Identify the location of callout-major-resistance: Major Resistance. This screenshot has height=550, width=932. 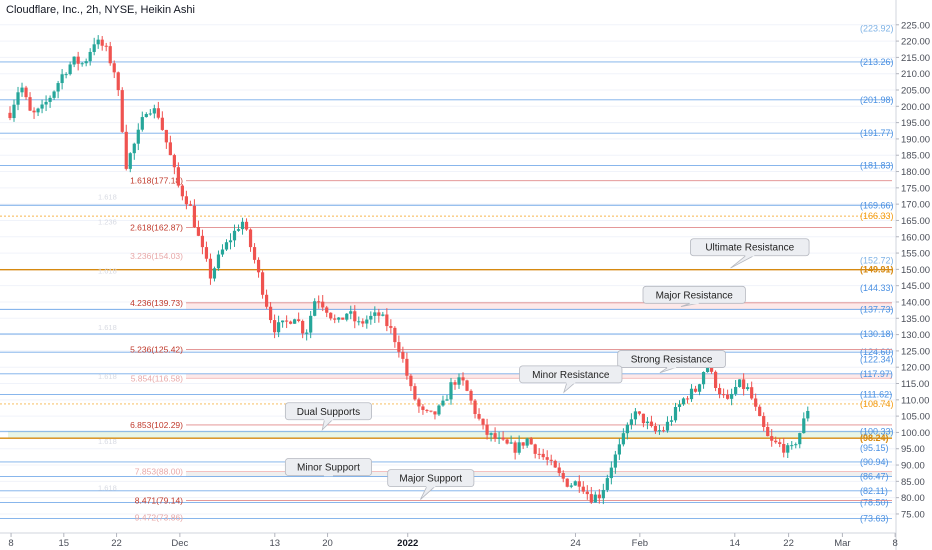
(694, 296).